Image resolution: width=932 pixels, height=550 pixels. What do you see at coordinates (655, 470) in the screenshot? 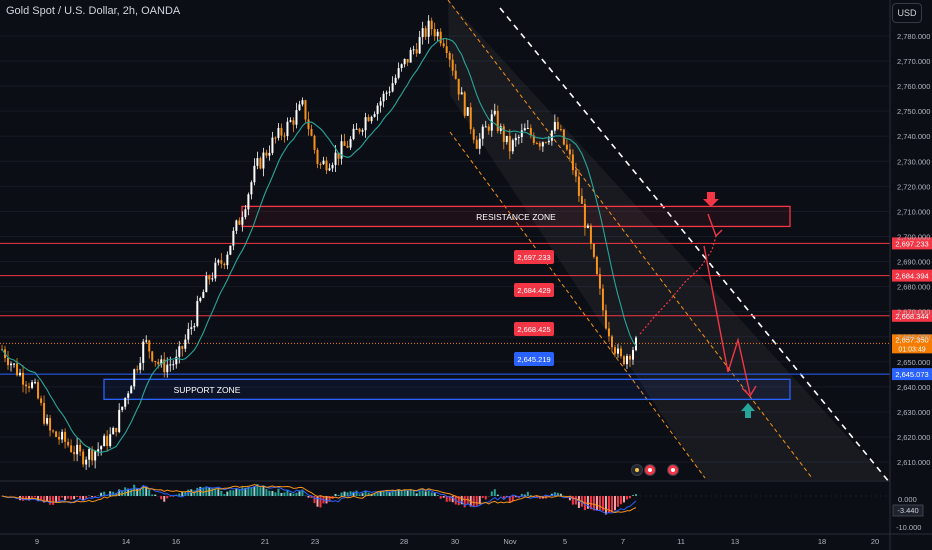
I see `event-icons` at bounding box center [655, 470].